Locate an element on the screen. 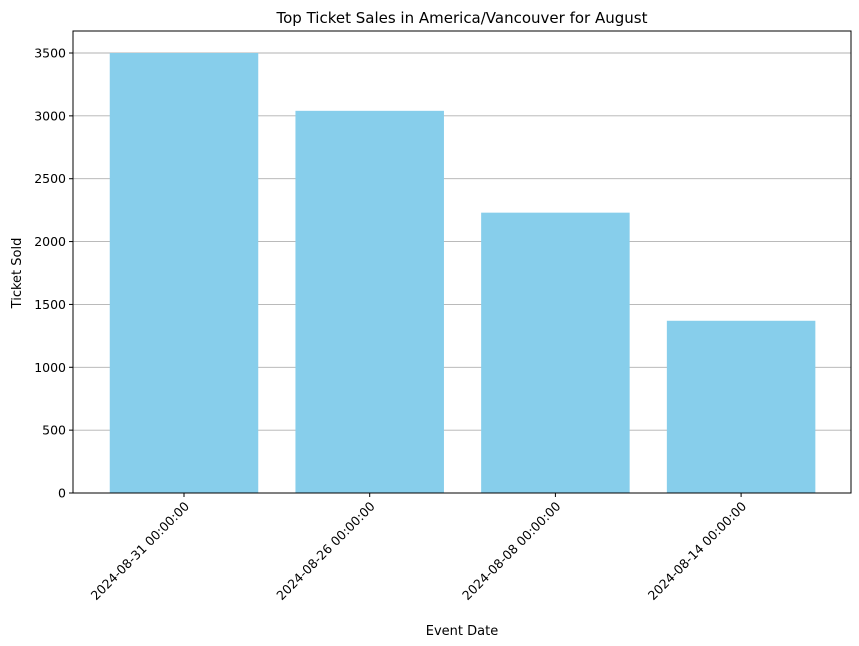  y-axis-label: Ticket Sold is located at coordinates (17, 274).